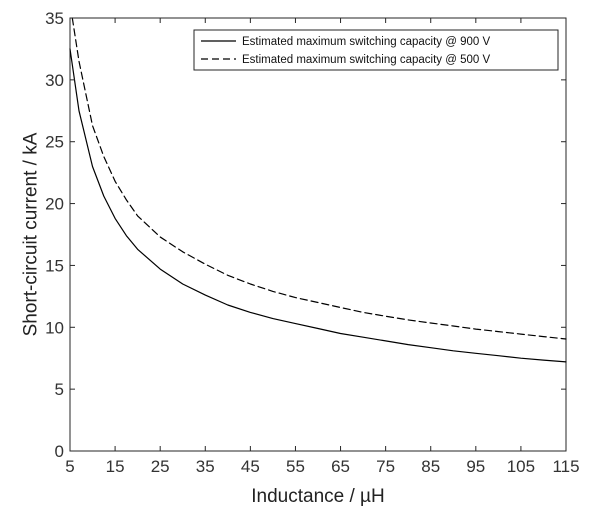 The height and width of the screenshot is (513, 595). What do you see at coordinates (54, 18) in the screenshot?
I see `y-tick-label: 35` at bounding box center [54, 18].